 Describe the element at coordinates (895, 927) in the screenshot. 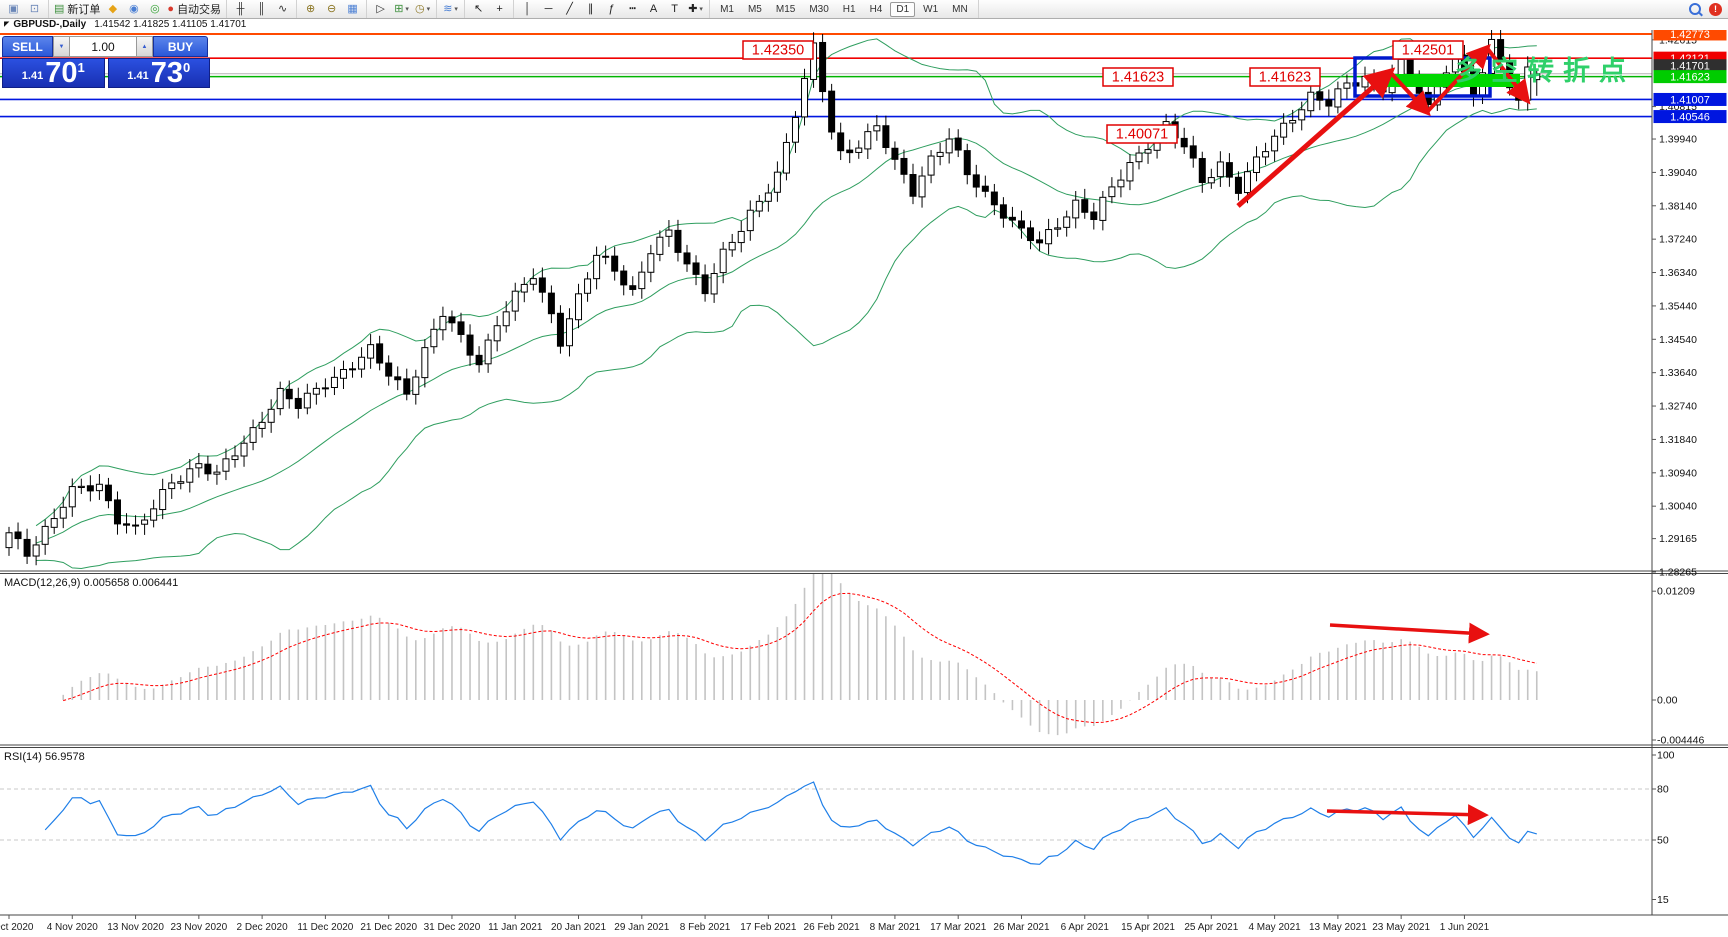

I see `svg-text: 8 Mar 2021` at that location.